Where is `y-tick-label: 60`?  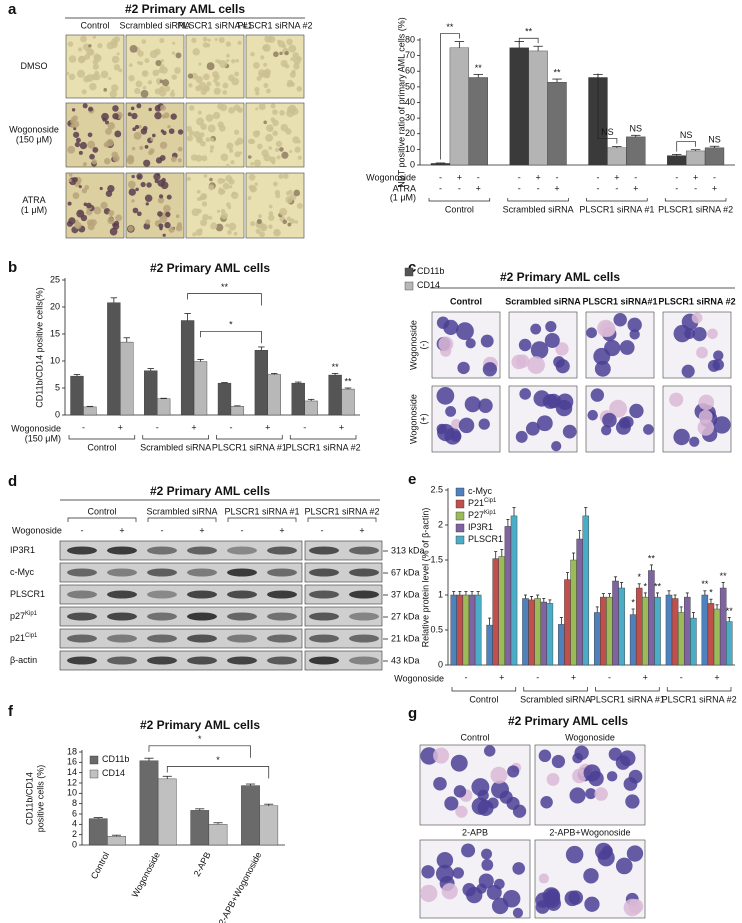 y-tick-label: 60 is located at coordinates (410, 71).